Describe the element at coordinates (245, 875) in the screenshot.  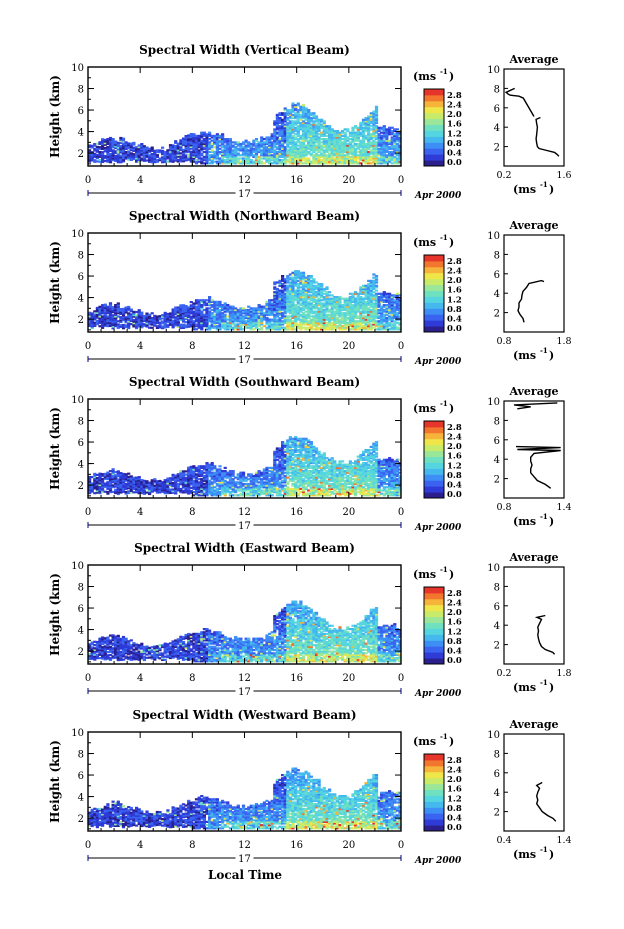
I see `x-axis-label-local-time: Local Time` at that location.